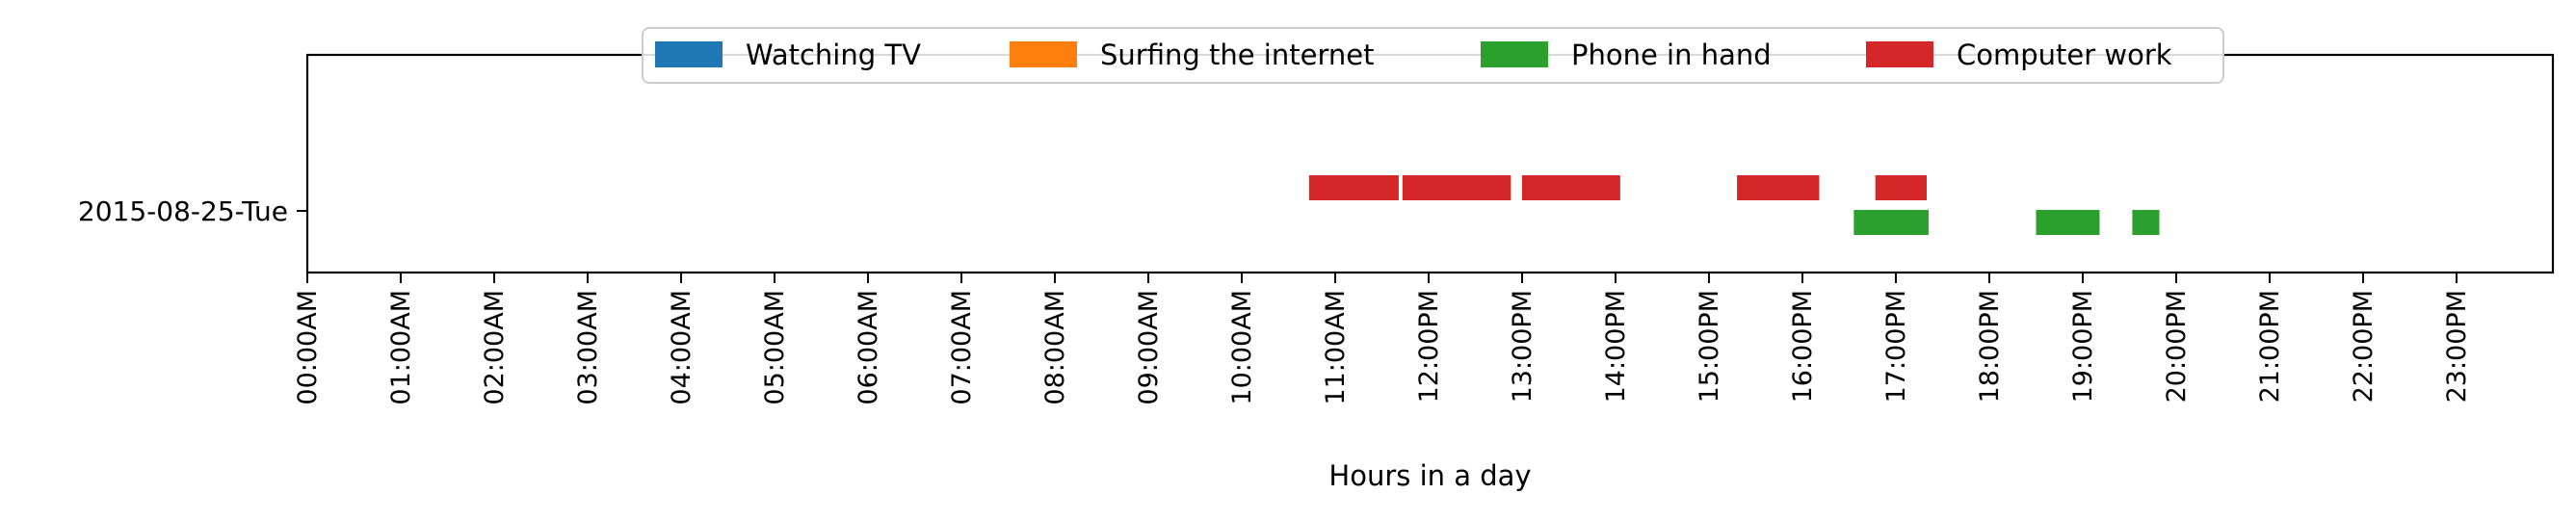 This screenshot has height=520, width=2576. What do you see at coordinates (2457, 346) in the screenshot?
I see `x-tick-label: 23:00PM` at bounding box center [2457, 346].